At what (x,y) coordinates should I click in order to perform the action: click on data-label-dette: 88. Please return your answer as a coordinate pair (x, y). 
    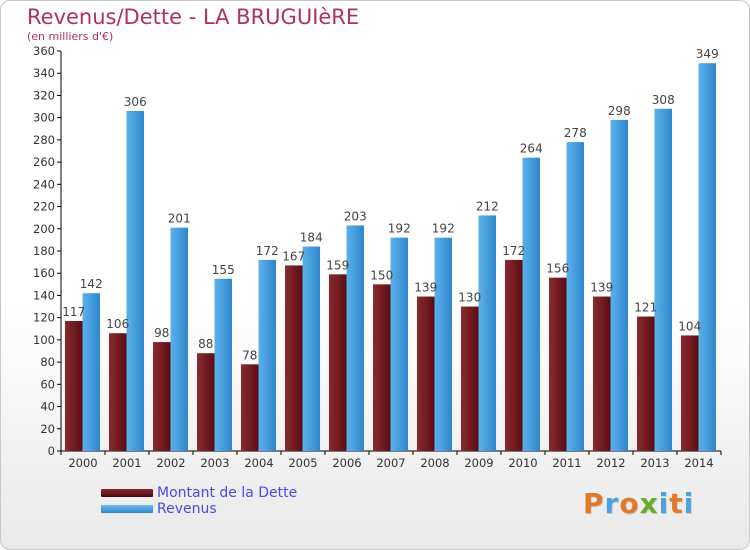
    Looking at the image, I should click on (205, 344).